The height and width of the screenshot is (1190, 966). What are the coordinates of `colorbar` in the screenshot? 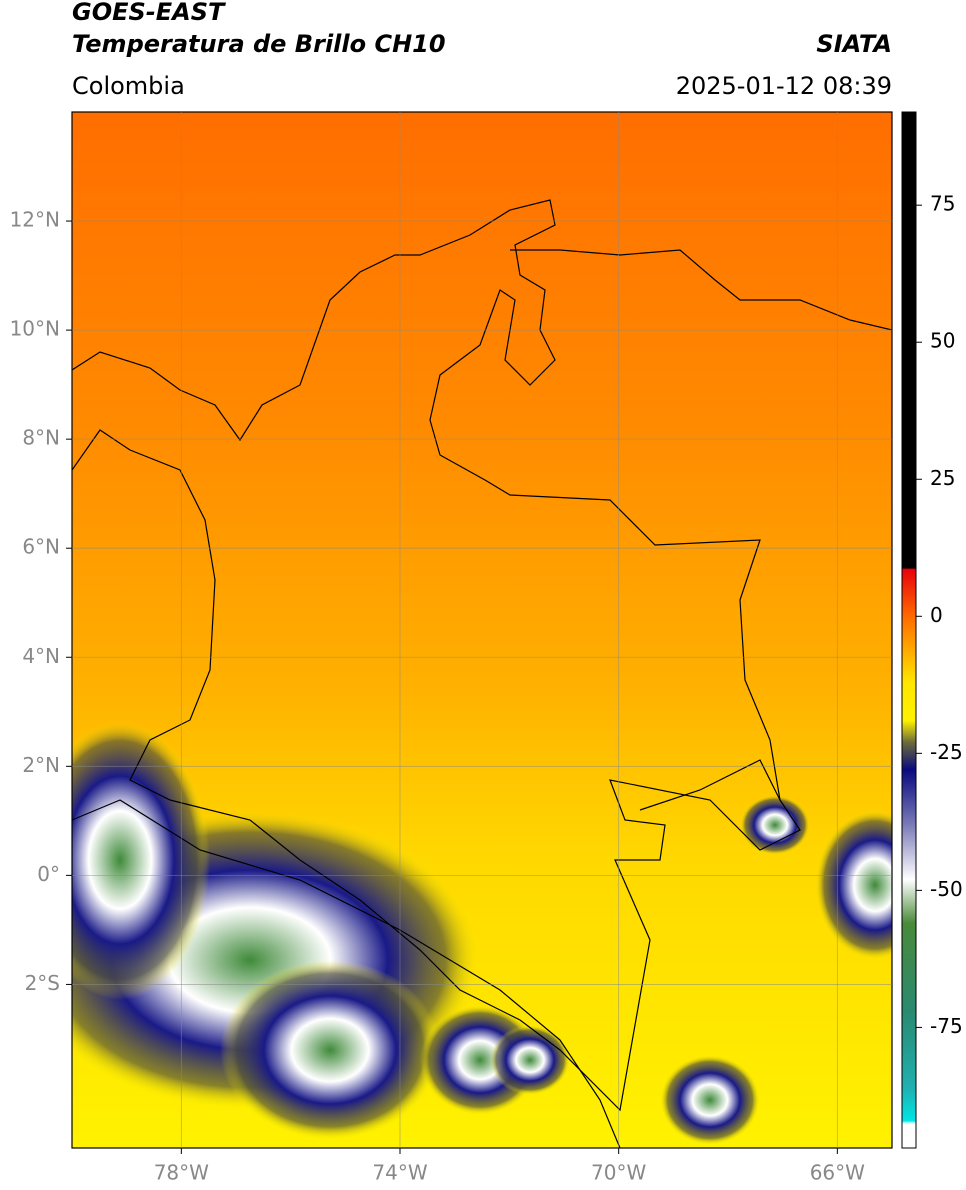 It's located at (909, 630).